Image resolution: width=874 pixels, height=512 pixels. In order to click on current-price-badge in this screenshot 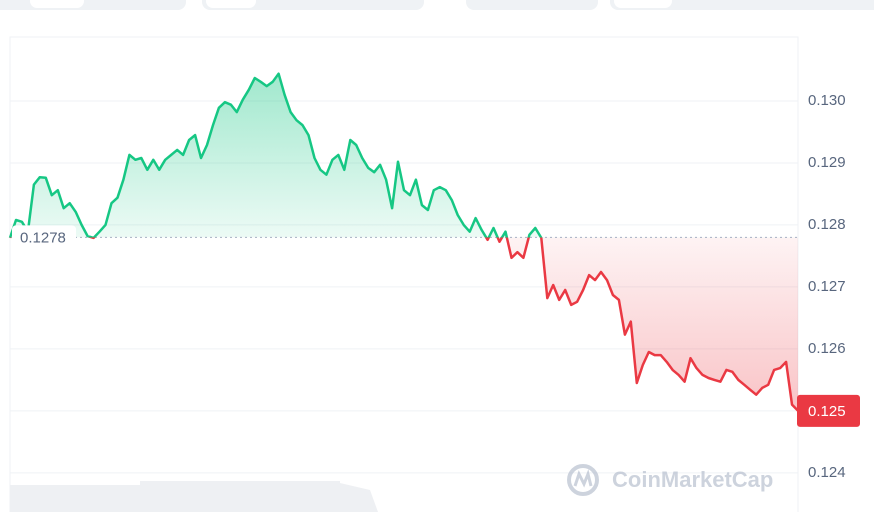, I will do `click(828, 410)`.